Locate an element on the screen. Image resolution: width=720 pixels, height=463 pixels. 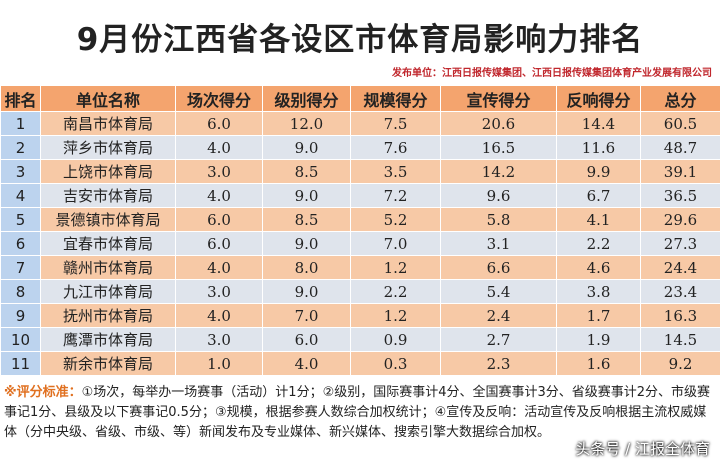
score-cell: 1.0 is located at coordinates (219, 363).